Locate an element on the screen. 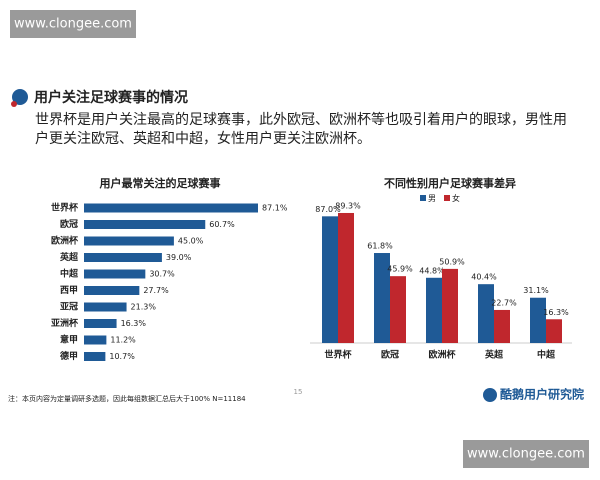 The height and width of the screenshot is (480, 600). y-tick-label: 欧冠 is located at coordinates (69, 224).